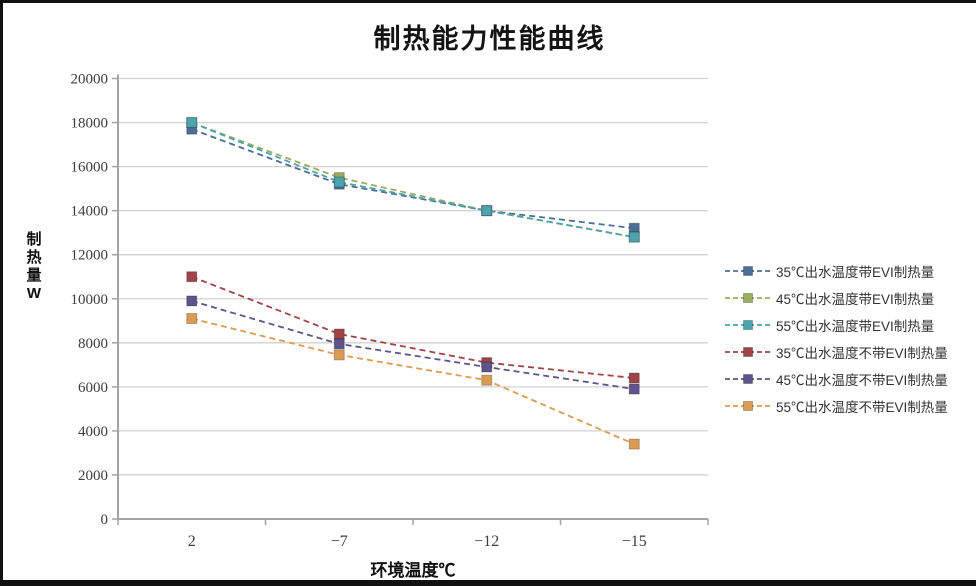 The width and height of the screenshot is (976, 586). I want to click on legend-item: 35℃出水温度带EVI制热量, so click(836, 271).